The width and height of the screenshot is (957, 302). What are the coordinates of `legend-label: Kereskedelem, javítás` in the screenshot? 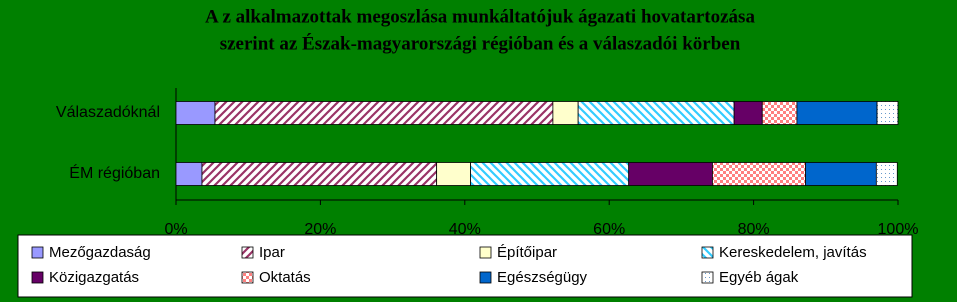 It's located at (793, 252).